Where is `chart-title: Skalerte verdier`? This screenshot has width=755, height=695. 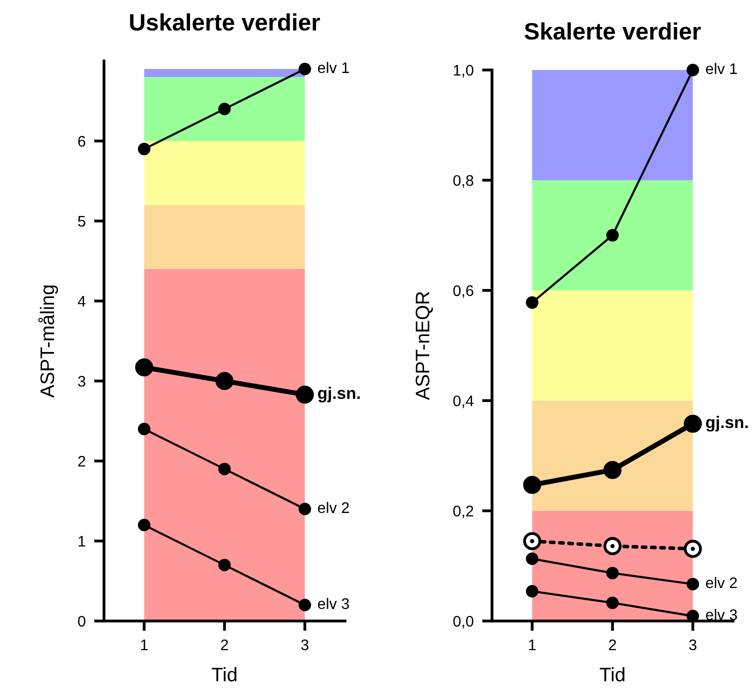 chart-title: Skalerte verdier is located at coordinates (612, 31).